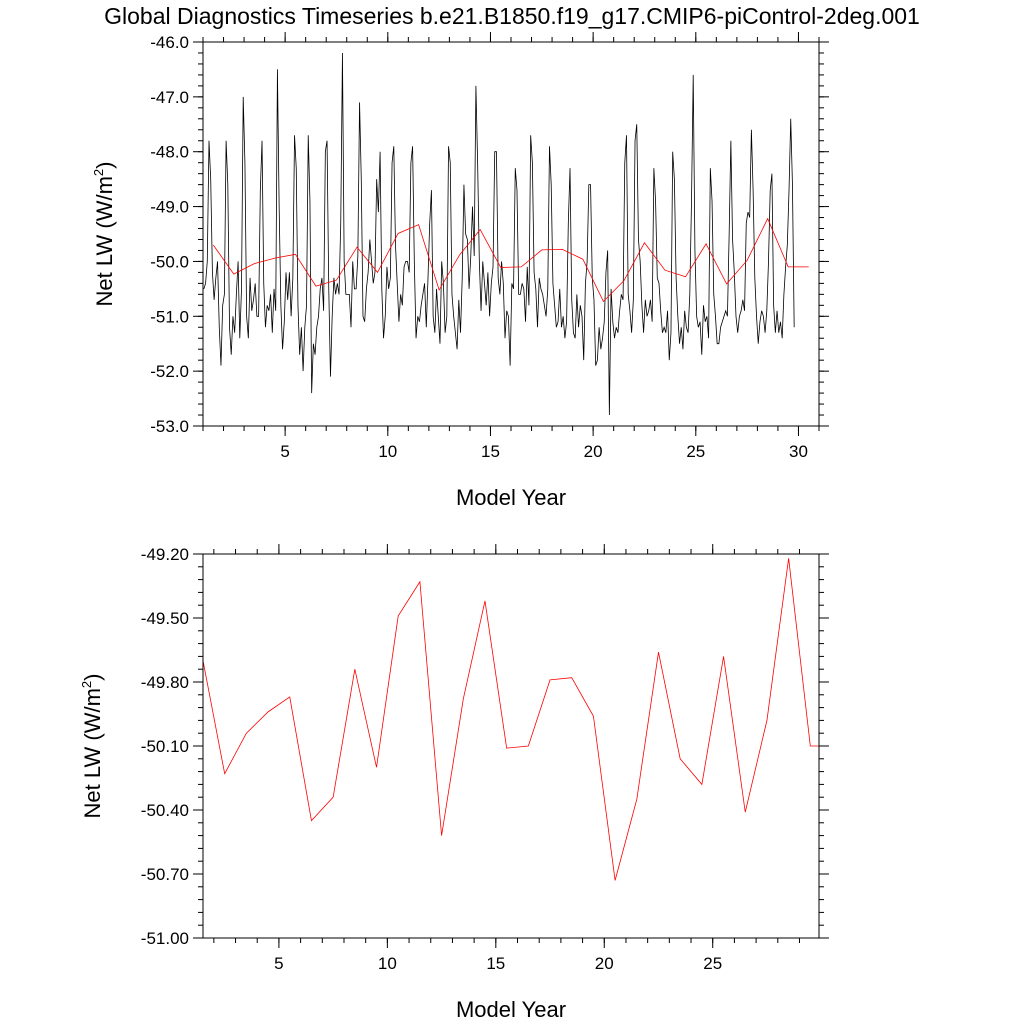  I want to click on top-y-axis-label-sup: 2, so click(98, 172).